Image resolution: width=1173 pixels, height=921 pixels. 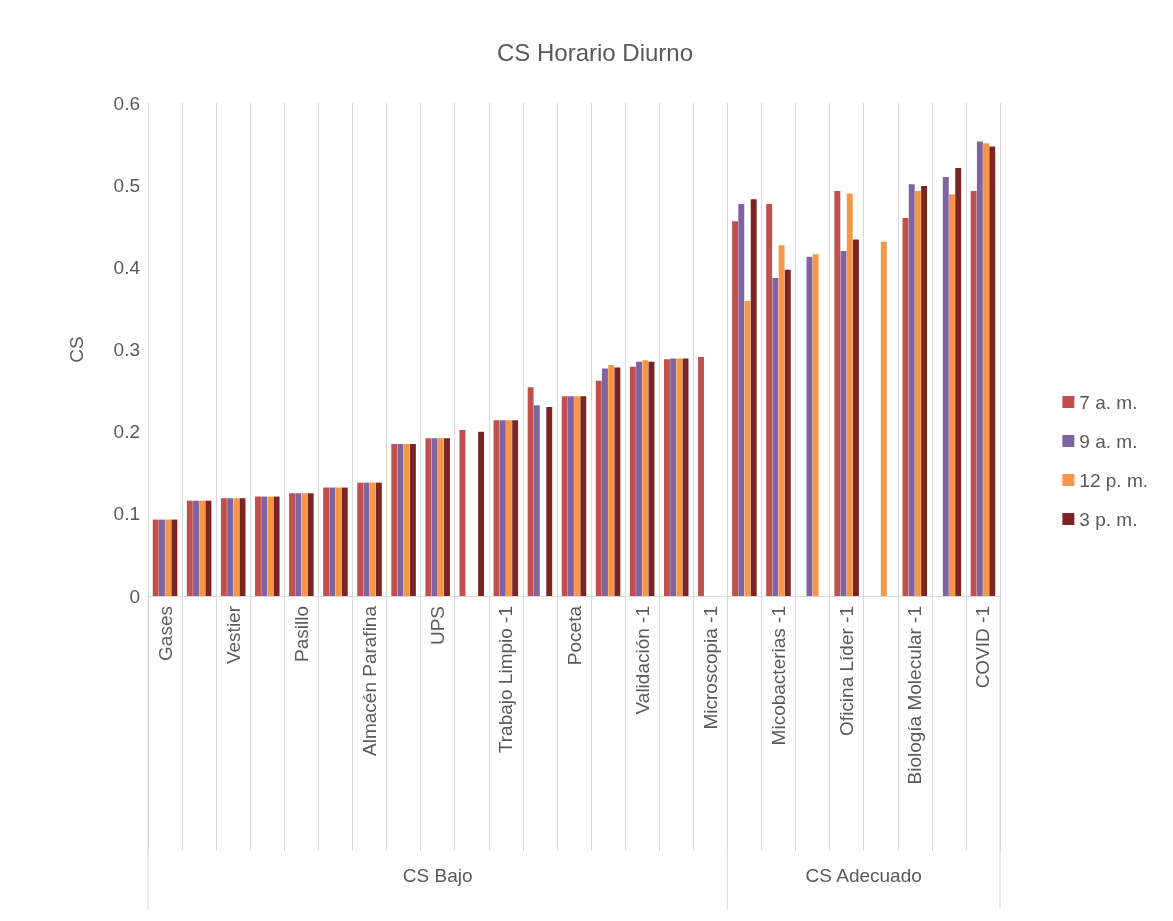 I want to click on x-tick-label: UPS, so click(x=438, y=626).